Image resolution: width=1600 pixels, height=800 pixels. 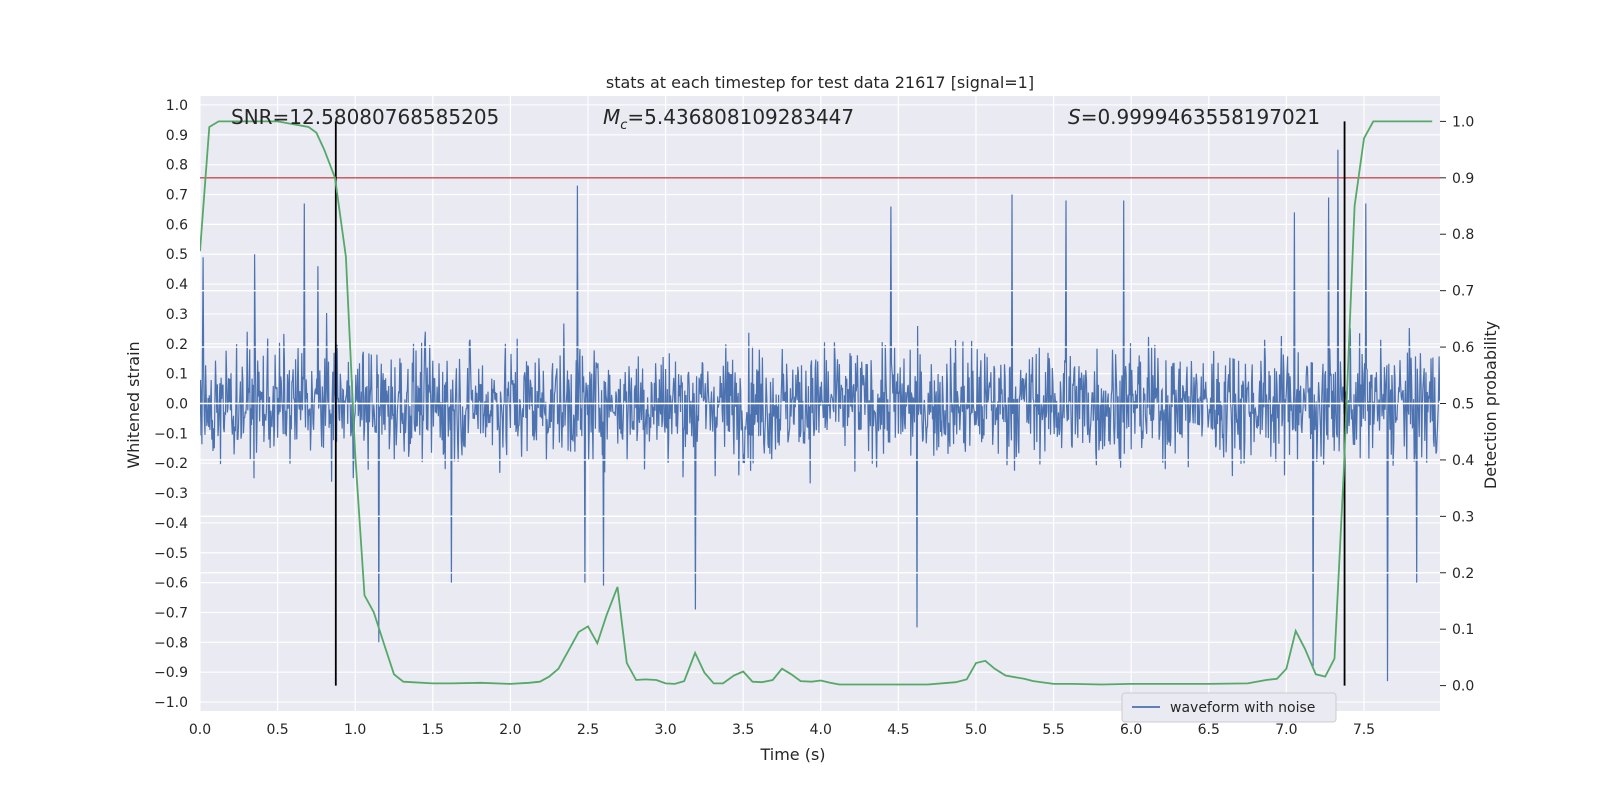 What do you see at coordinates (1364, 730) in the screenshot?
I see `x-tick-label: 7.5` at bounding box center [1364, 730].